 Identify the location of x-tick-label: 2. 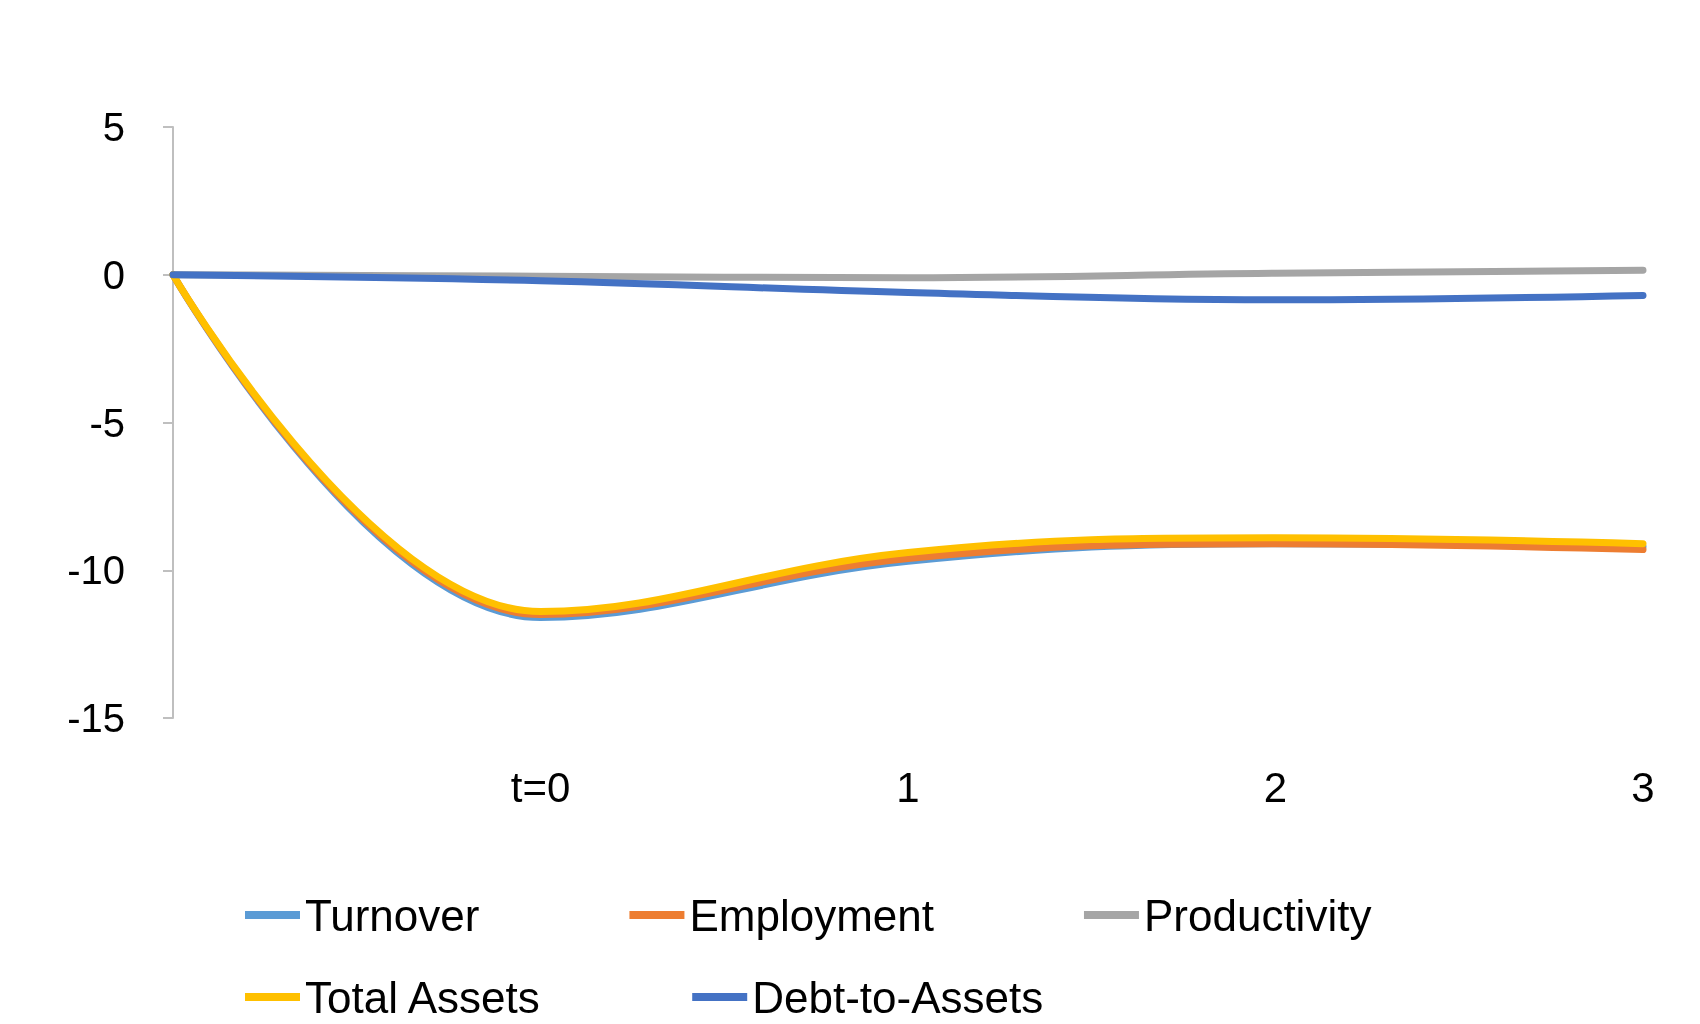
(1275, 787).